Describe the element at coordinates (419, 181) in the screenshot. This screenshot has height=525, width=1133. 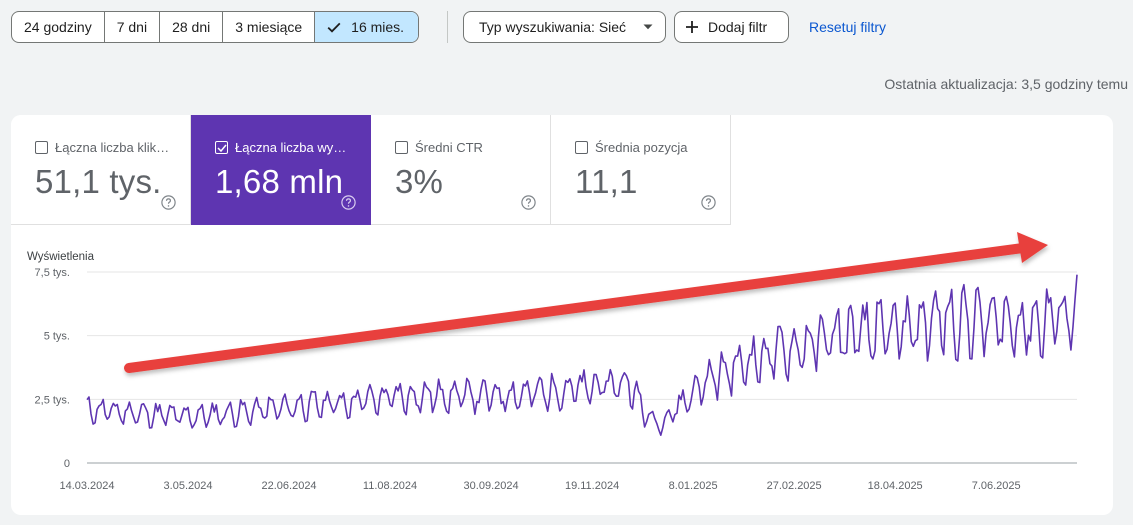
I see `metric-value: 3%` at that location.